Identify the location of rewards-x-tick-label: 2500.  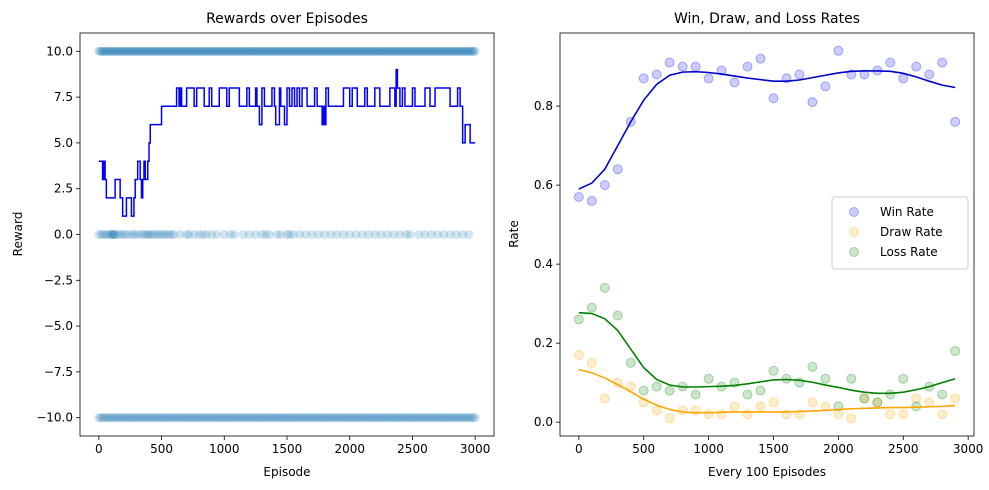
(412, 449).